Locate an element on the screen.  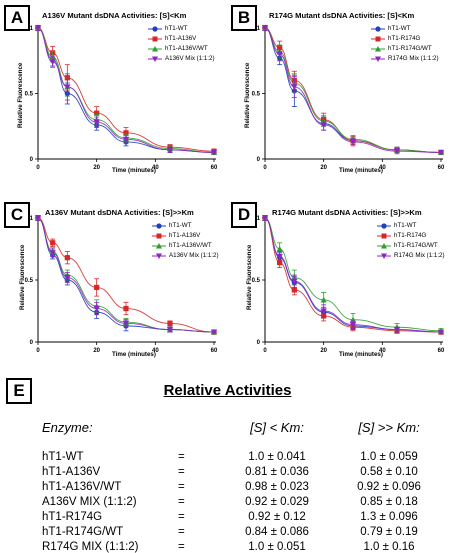
table-row: hT1-A136V/WT = 0.98 ± 0.023 0.92 ± 0.096 is located at coordinates (227, 489).